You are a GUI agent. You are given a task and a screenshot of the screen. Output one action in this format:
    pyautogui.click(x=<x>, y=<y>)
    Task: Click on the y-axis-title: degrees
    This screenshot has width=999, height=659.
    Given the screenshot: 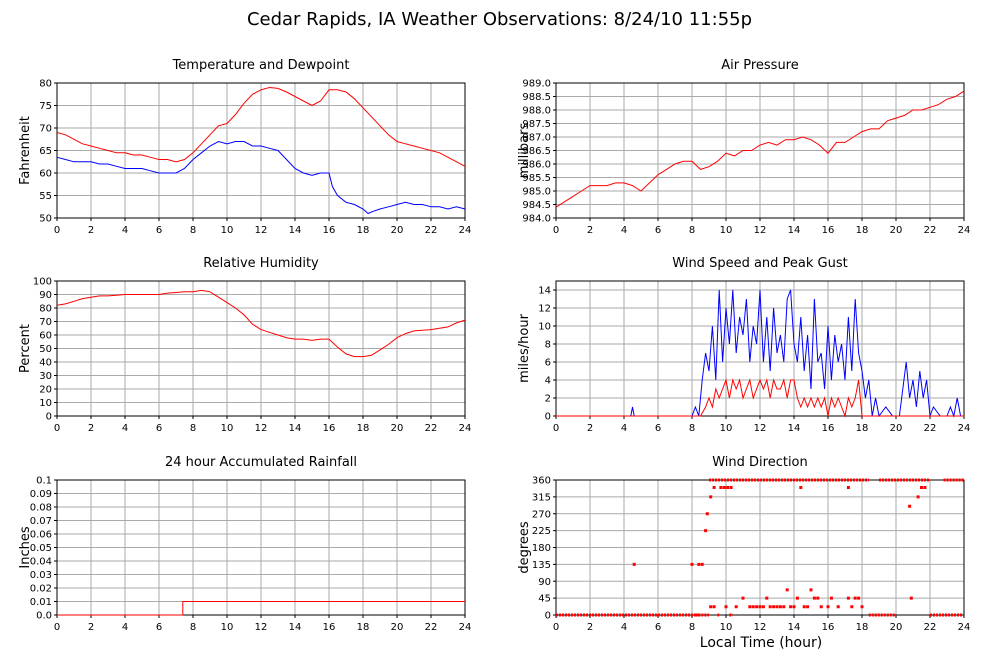 What is the action you would take?
    pyautogui.click(x=524, y=547)
    